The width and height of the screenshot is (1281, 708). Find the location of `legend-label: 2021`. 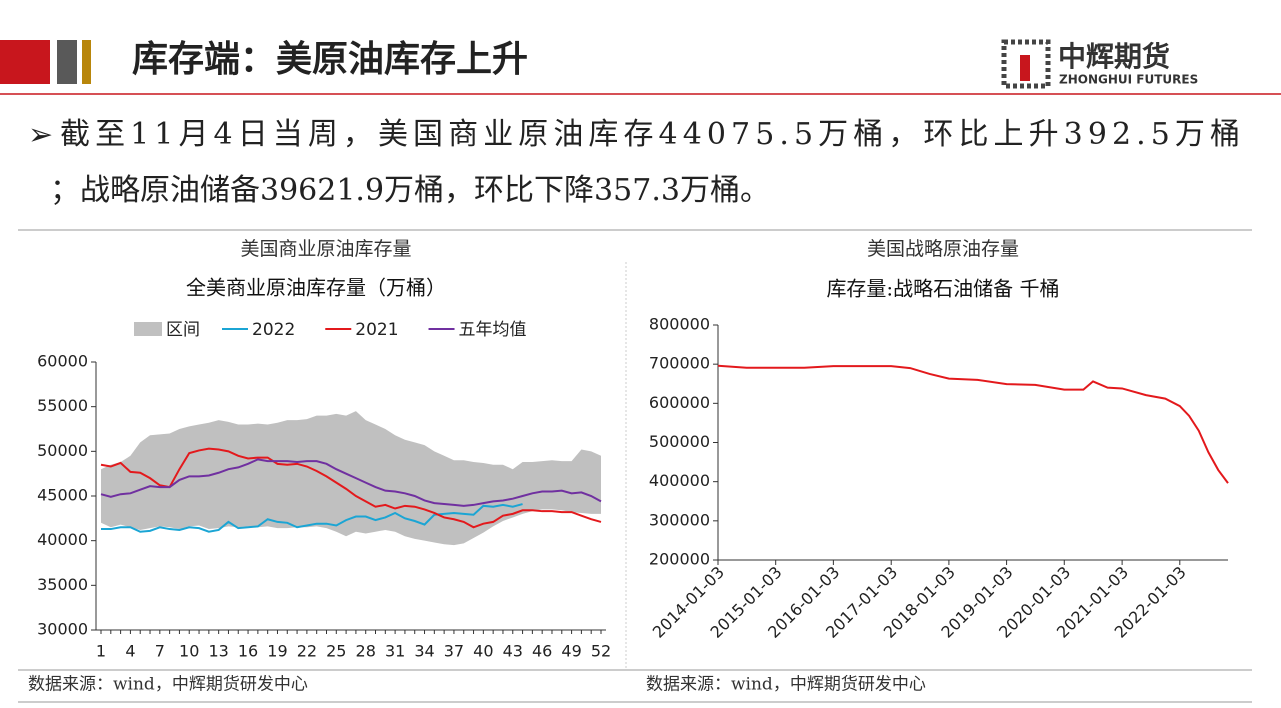

legend-label: 2021 is located at coordinates (376, 330).